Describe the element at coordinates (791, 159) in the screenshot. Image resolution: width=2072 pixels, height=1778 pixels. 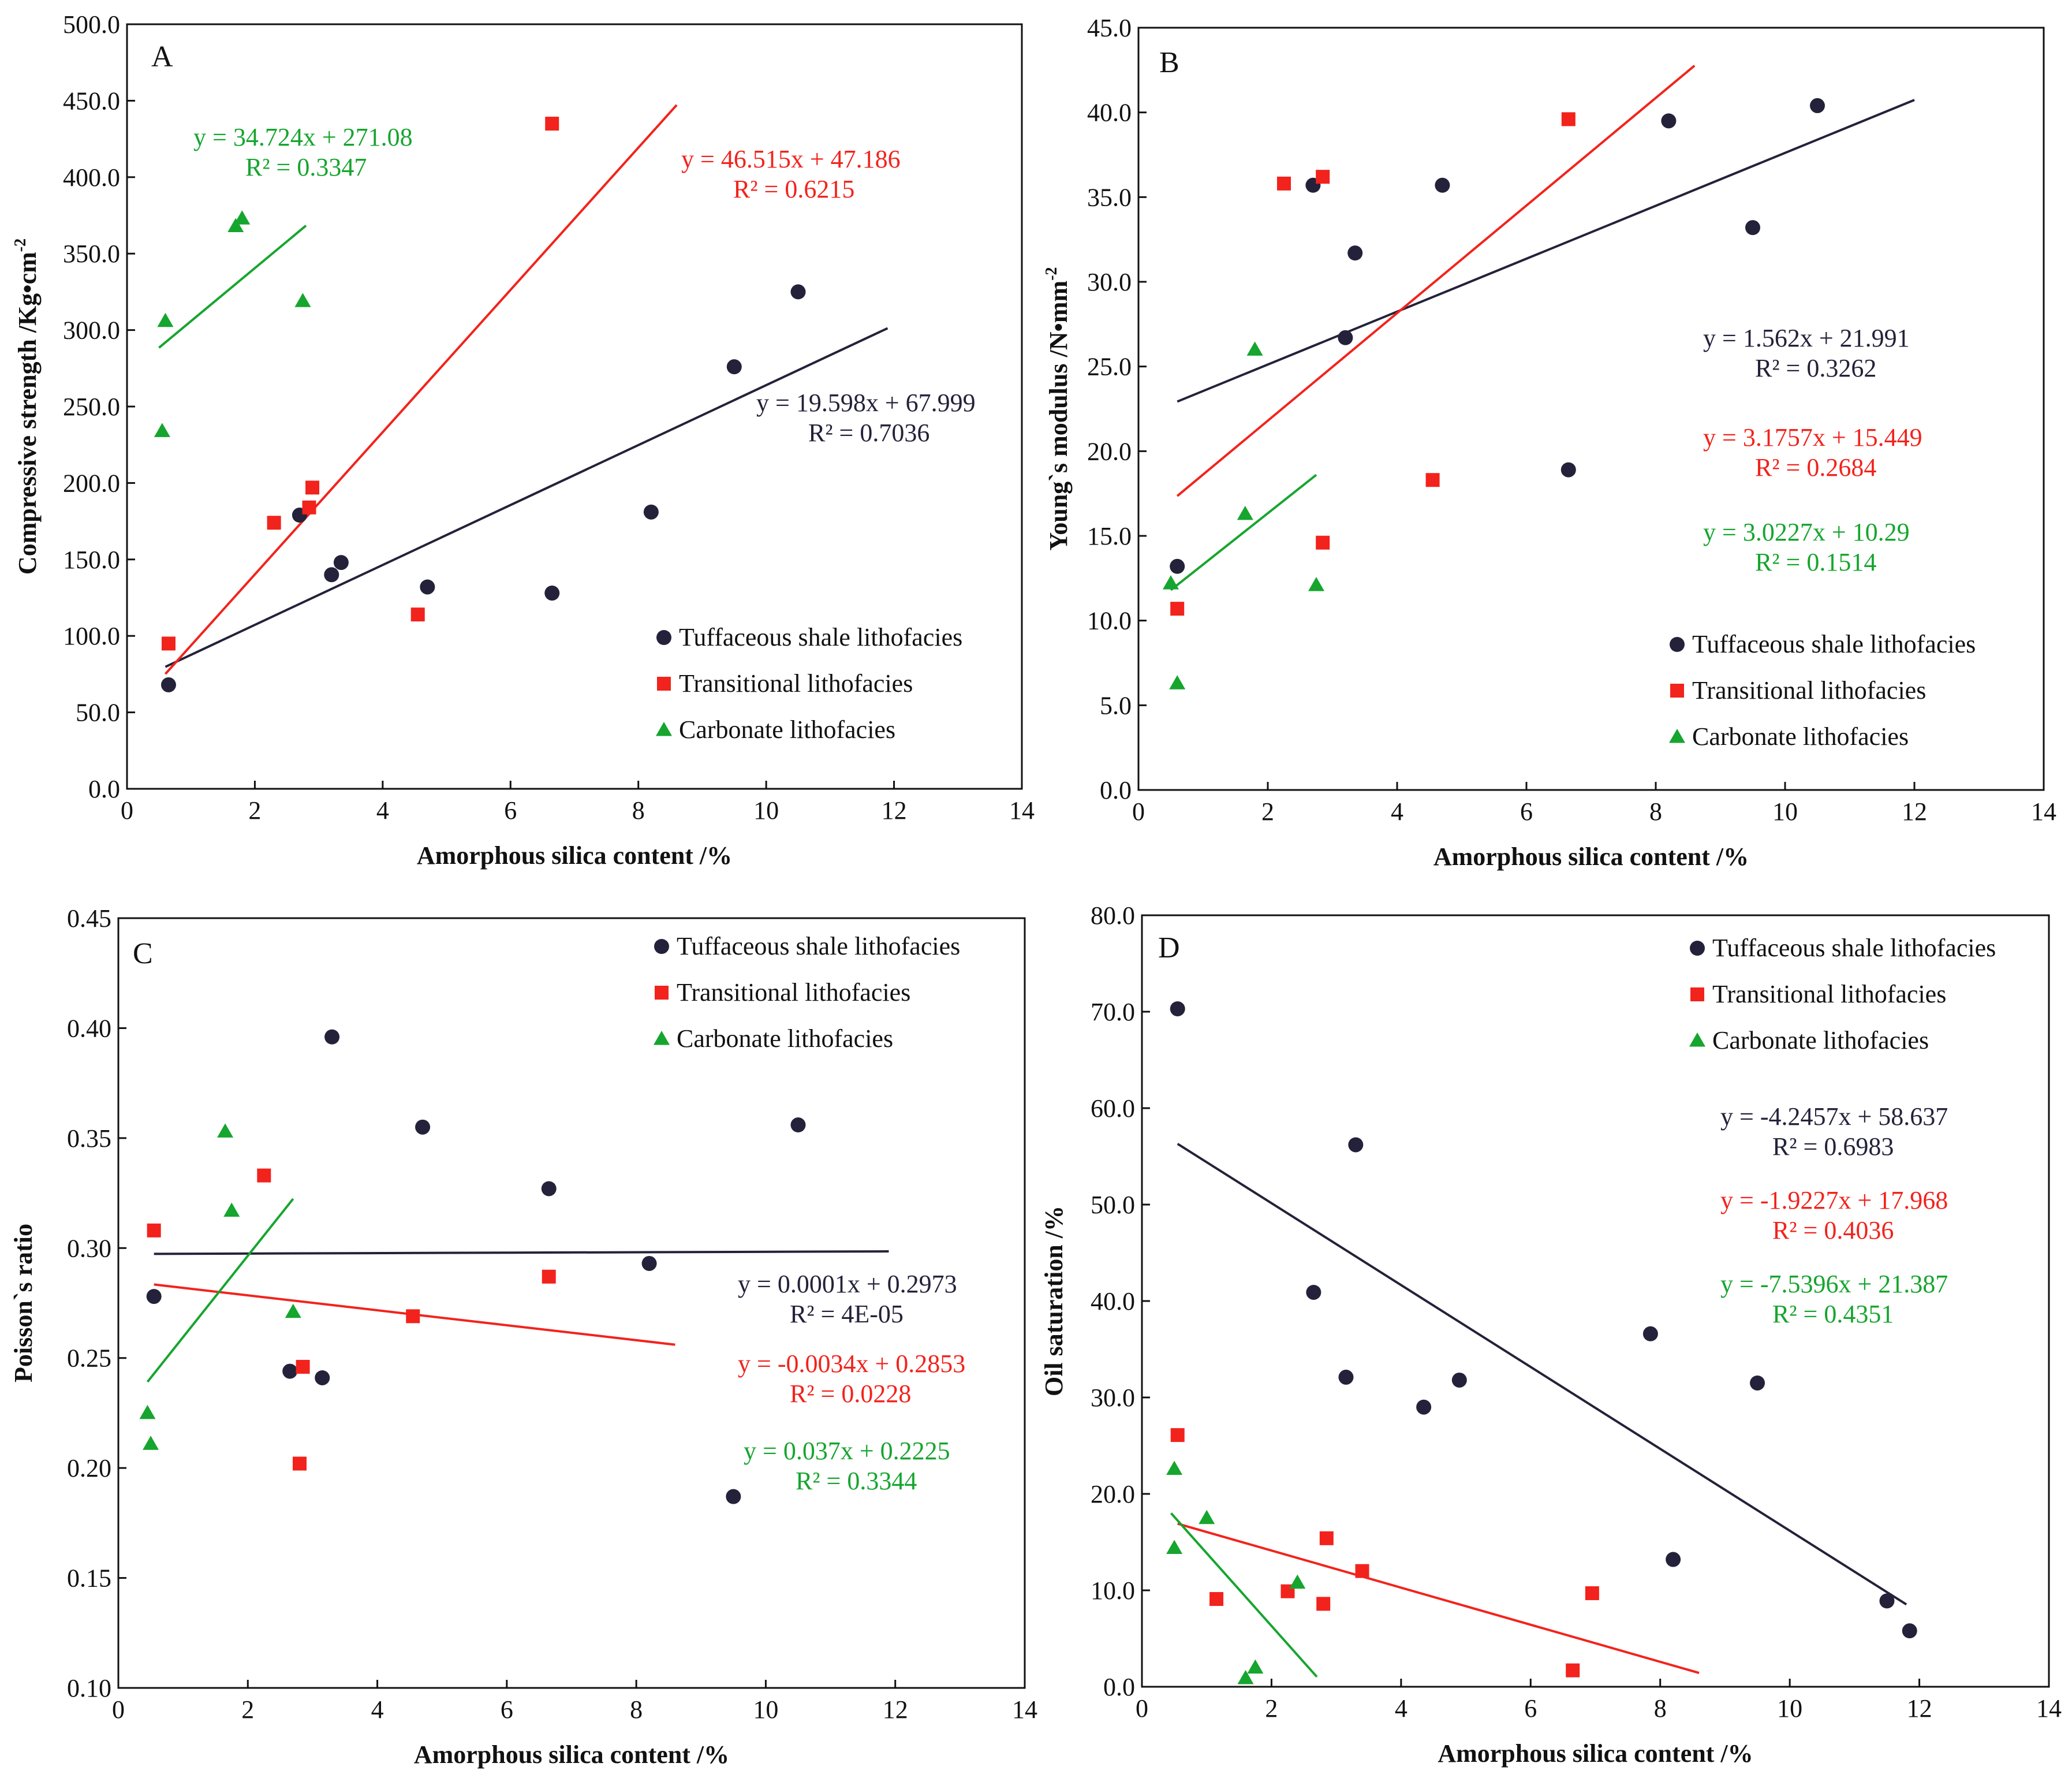
I see `equation-trans: y = 46.515x + 47.186` at that location.